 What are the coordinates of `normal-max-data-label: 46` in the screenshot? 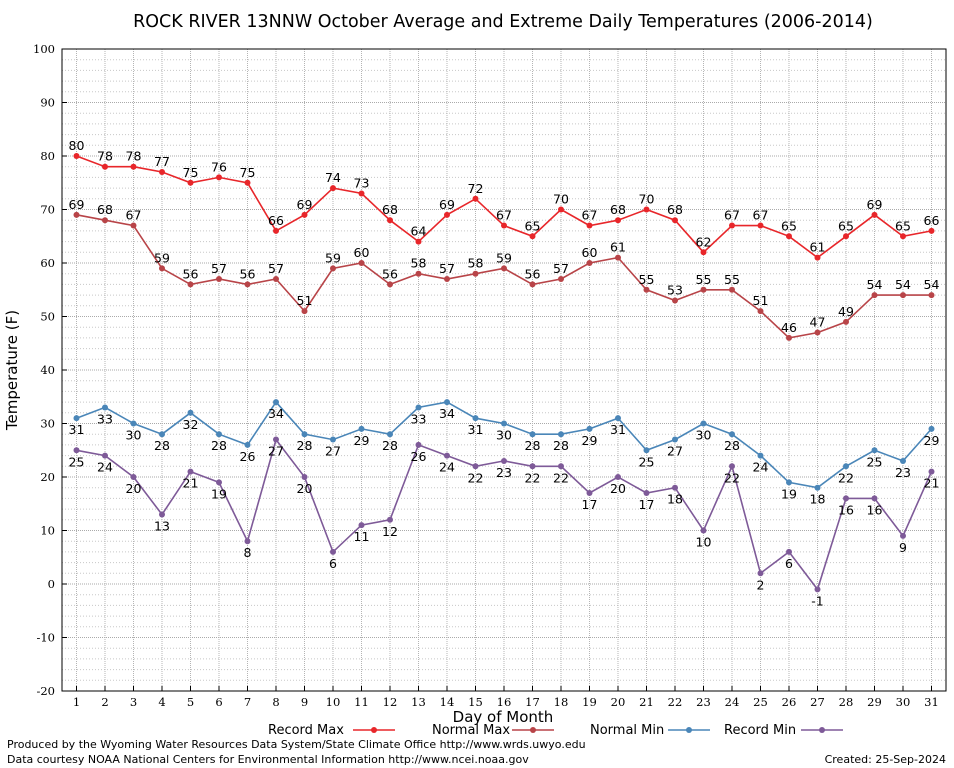 It's located at (789, 327).